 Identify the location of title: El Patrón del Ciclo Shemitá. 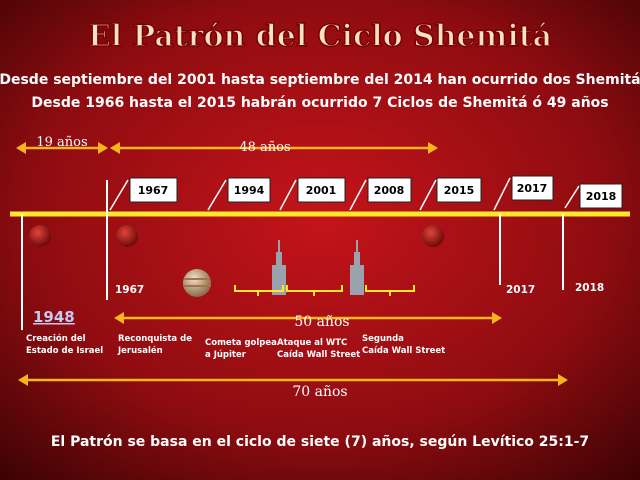
(320, 36).